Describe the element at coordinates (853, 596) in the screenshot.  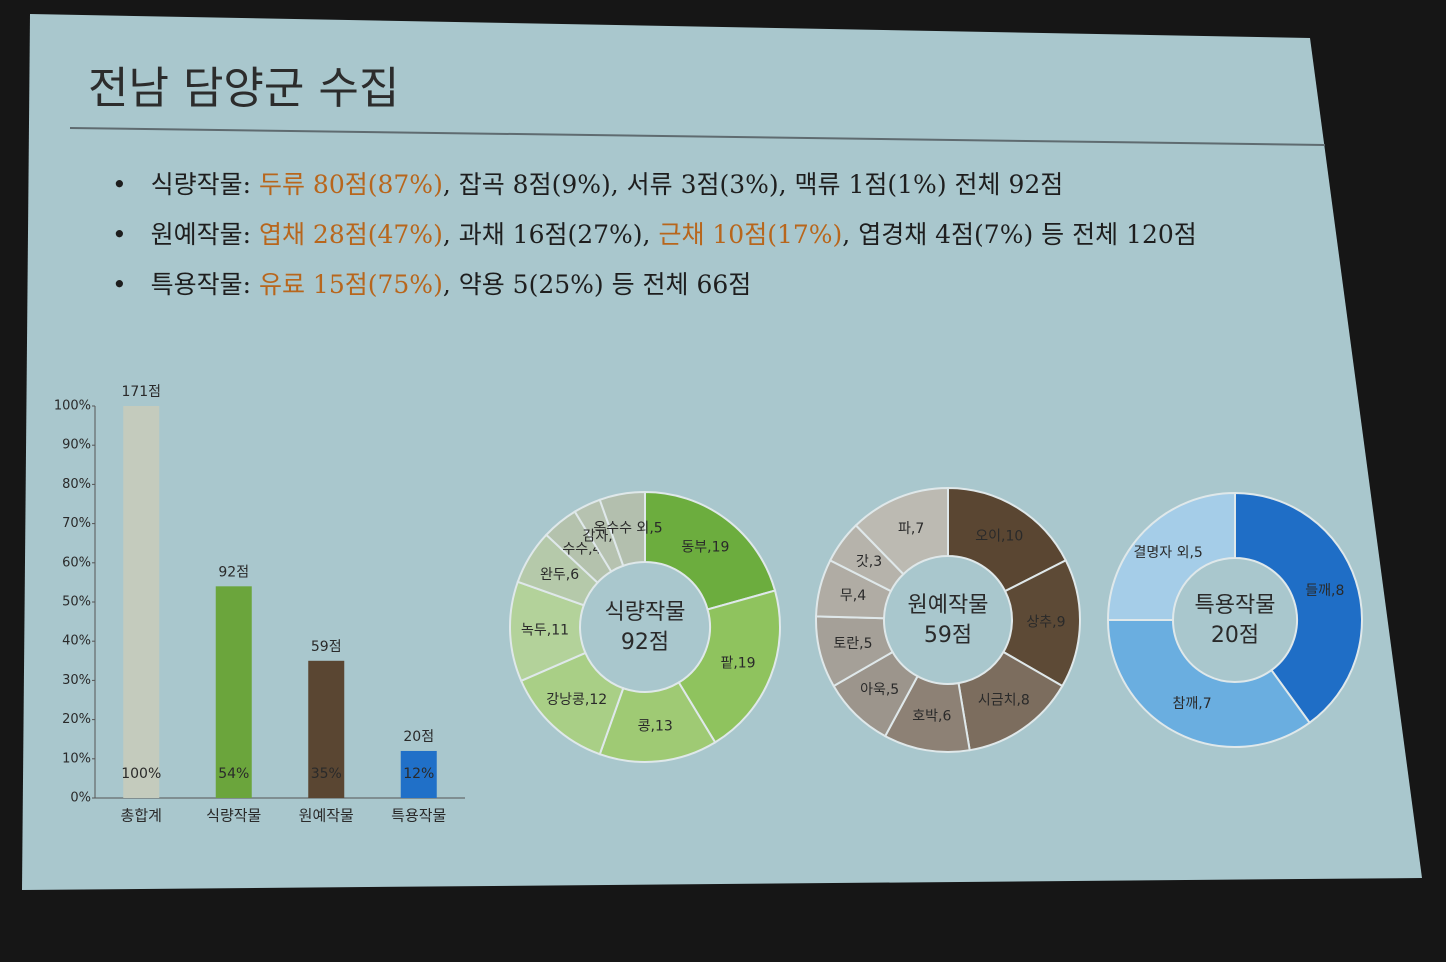
I see `slice-label: 무,4` at that location.